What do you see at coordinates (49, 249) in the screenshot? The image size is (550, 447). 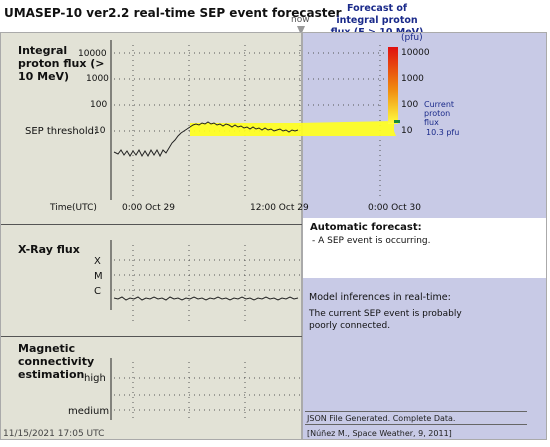 I see `xray-flux-label: X-Ray flux` at bounding box center [49, 249].